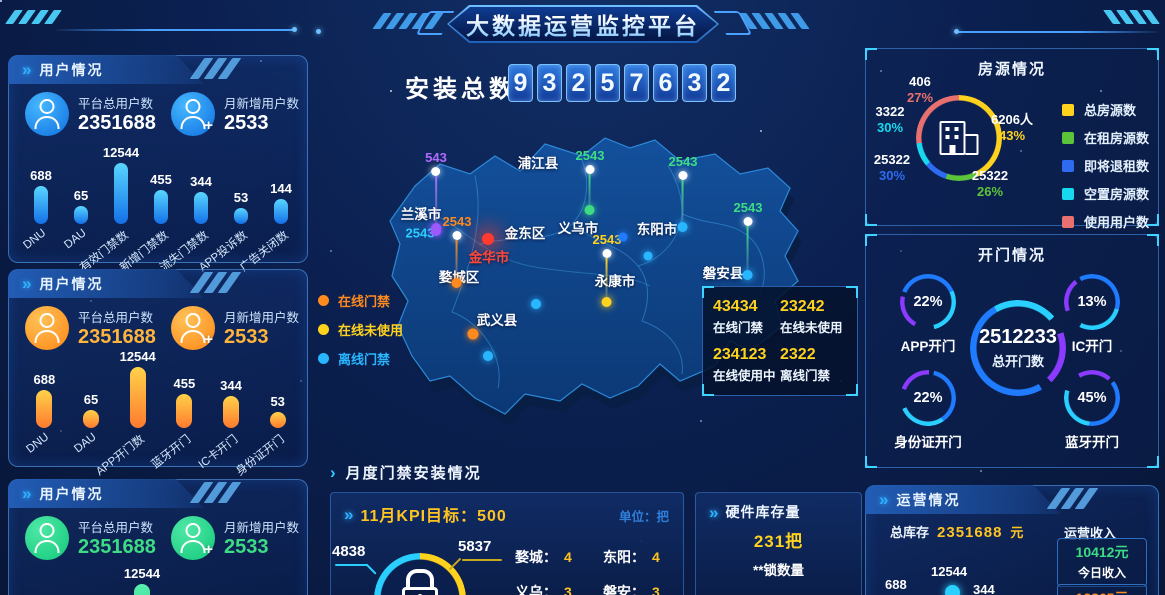  Describe the element at coordinates (260, 456) in the screenshot. I see `bar-category: 身份证开门` at that location.